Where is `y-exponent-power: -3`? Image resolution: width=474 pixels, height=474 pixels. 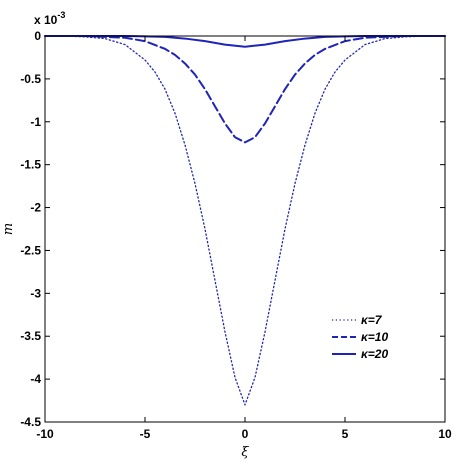 y-exponent-power: -3 is located at coordinates (61, 15).